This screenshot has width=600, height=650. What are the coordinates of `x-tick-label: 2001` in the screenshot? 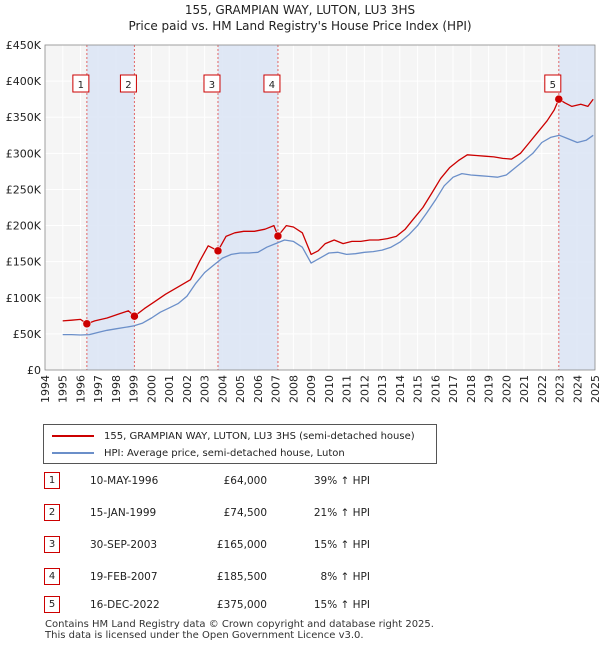 It's located at (169, 389).